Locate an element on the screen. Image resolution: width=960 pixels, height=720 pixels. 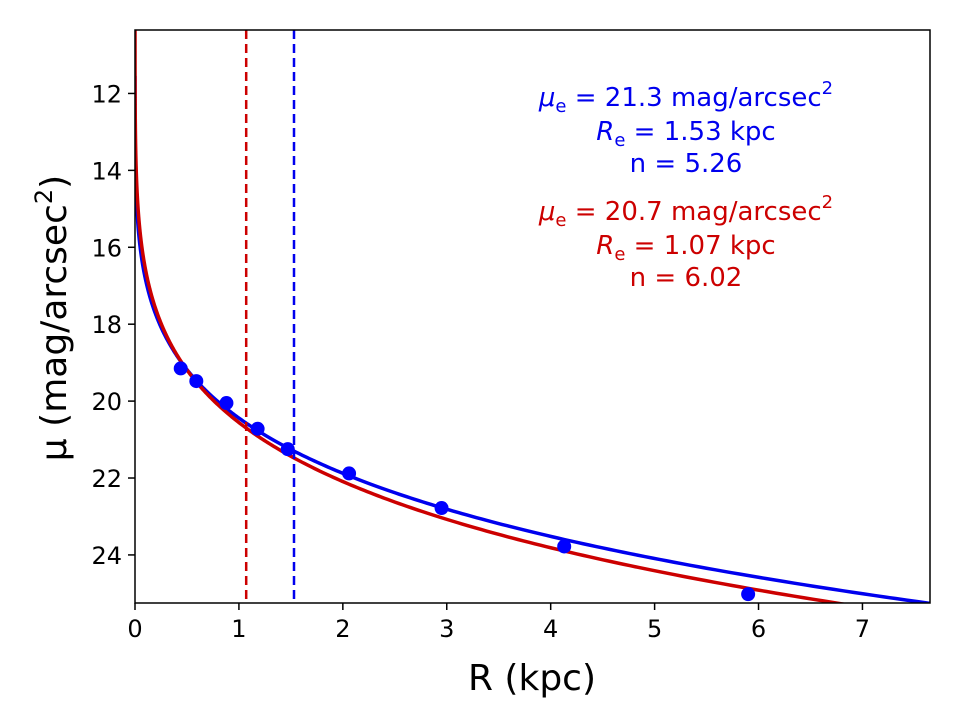
y-tick-label: 20 is located at coordinates (106, 402).